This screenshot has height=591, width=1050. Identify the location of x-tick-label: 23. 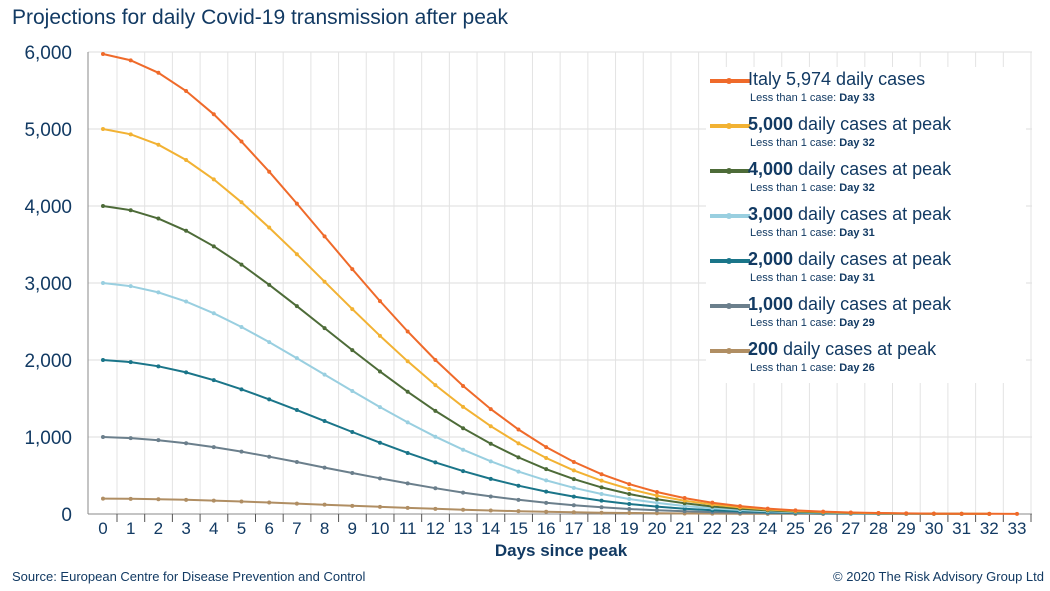
(740, 528).